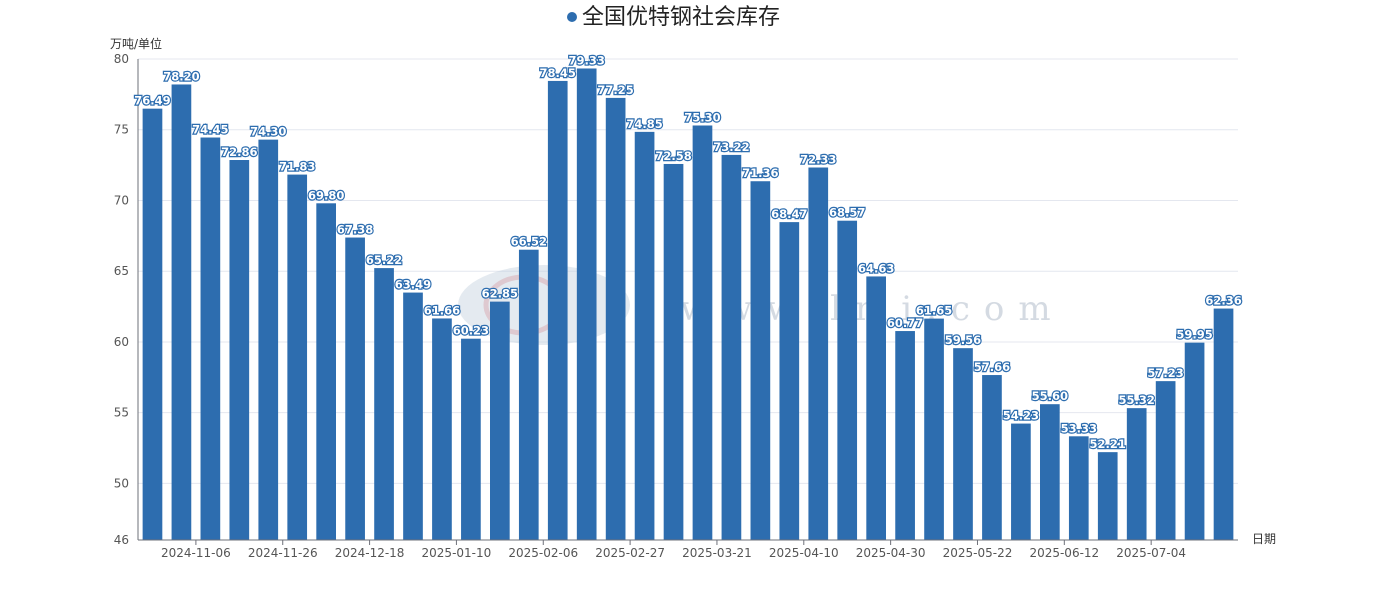 This screenshot has height=610, width=1375. What do you see at coordinates (121, 59) in the screenshot?
I see `y-tick-label: 80` at bounding box center [121, 59].